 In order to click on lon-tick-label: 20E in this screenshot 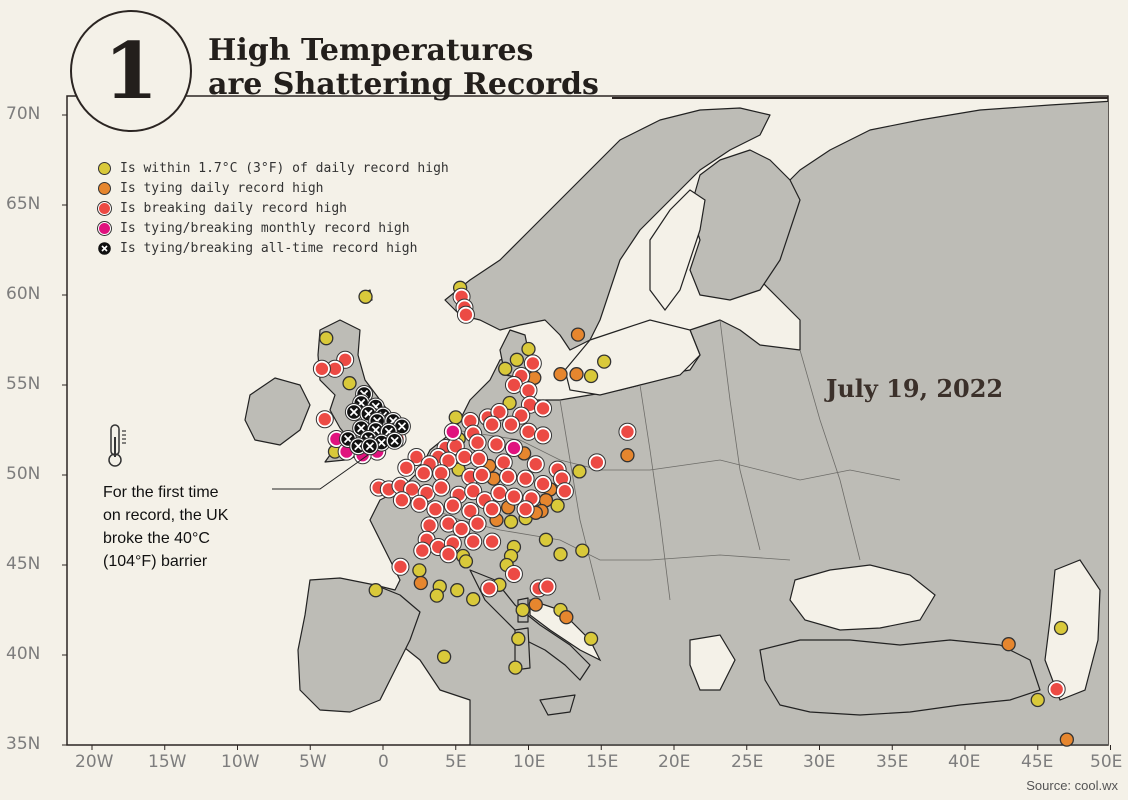, I will do `click(674, 762)`.